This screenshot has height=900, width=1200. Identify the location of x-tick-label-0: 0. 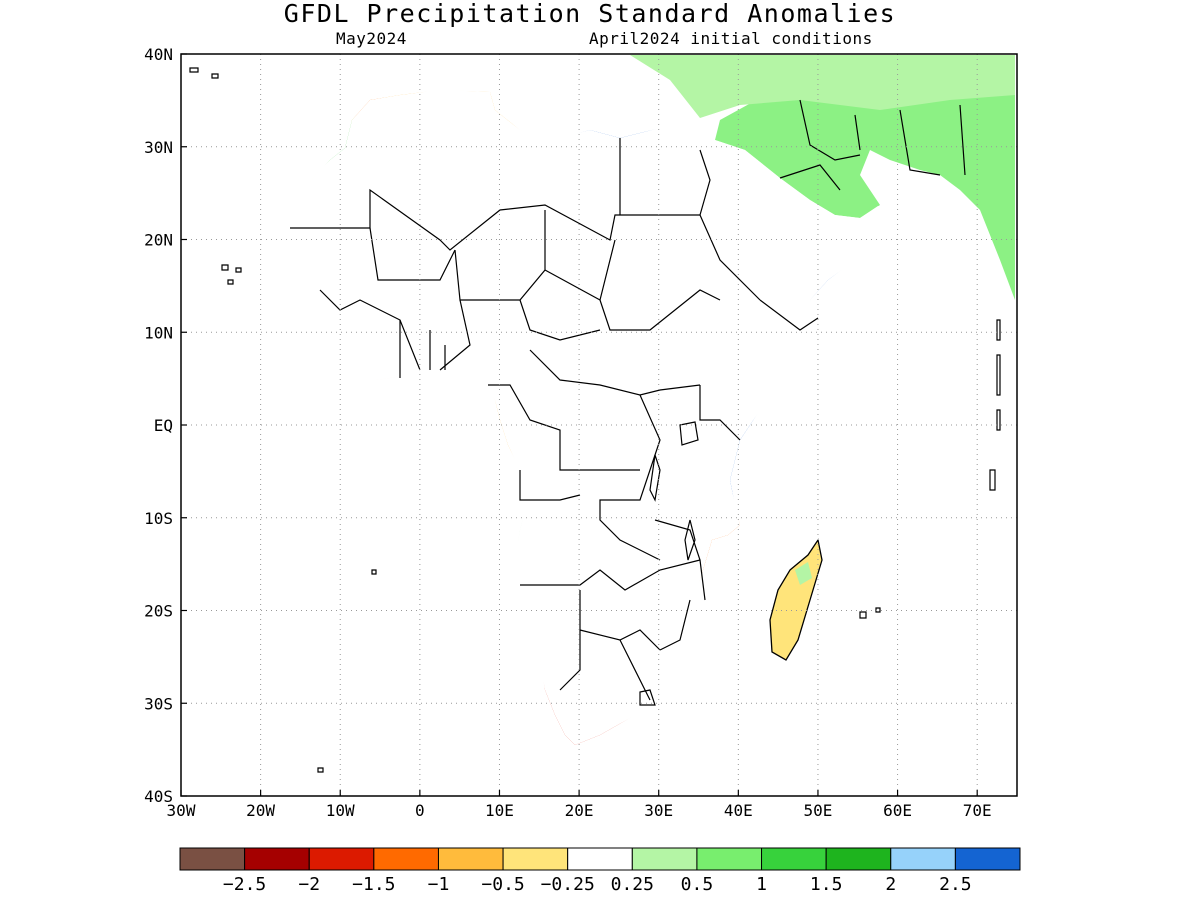
(420, 810).